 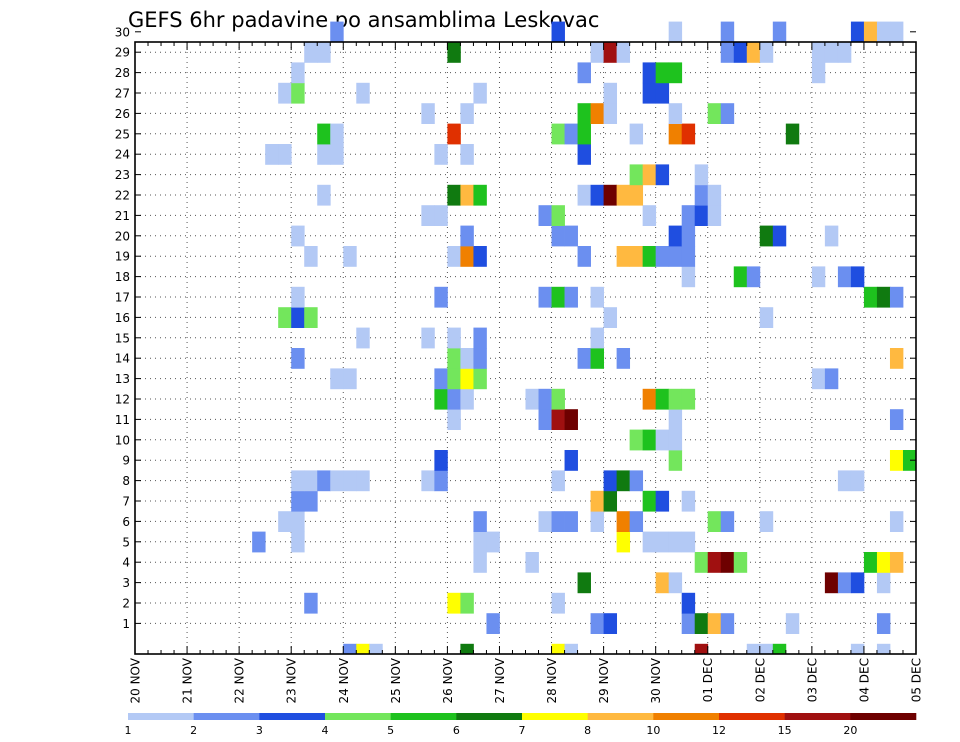 What do you see at coordinates (917, 680) in the screenshot?
I see `x-tick-label: 05 DEC` at bounding box center [917, 680].